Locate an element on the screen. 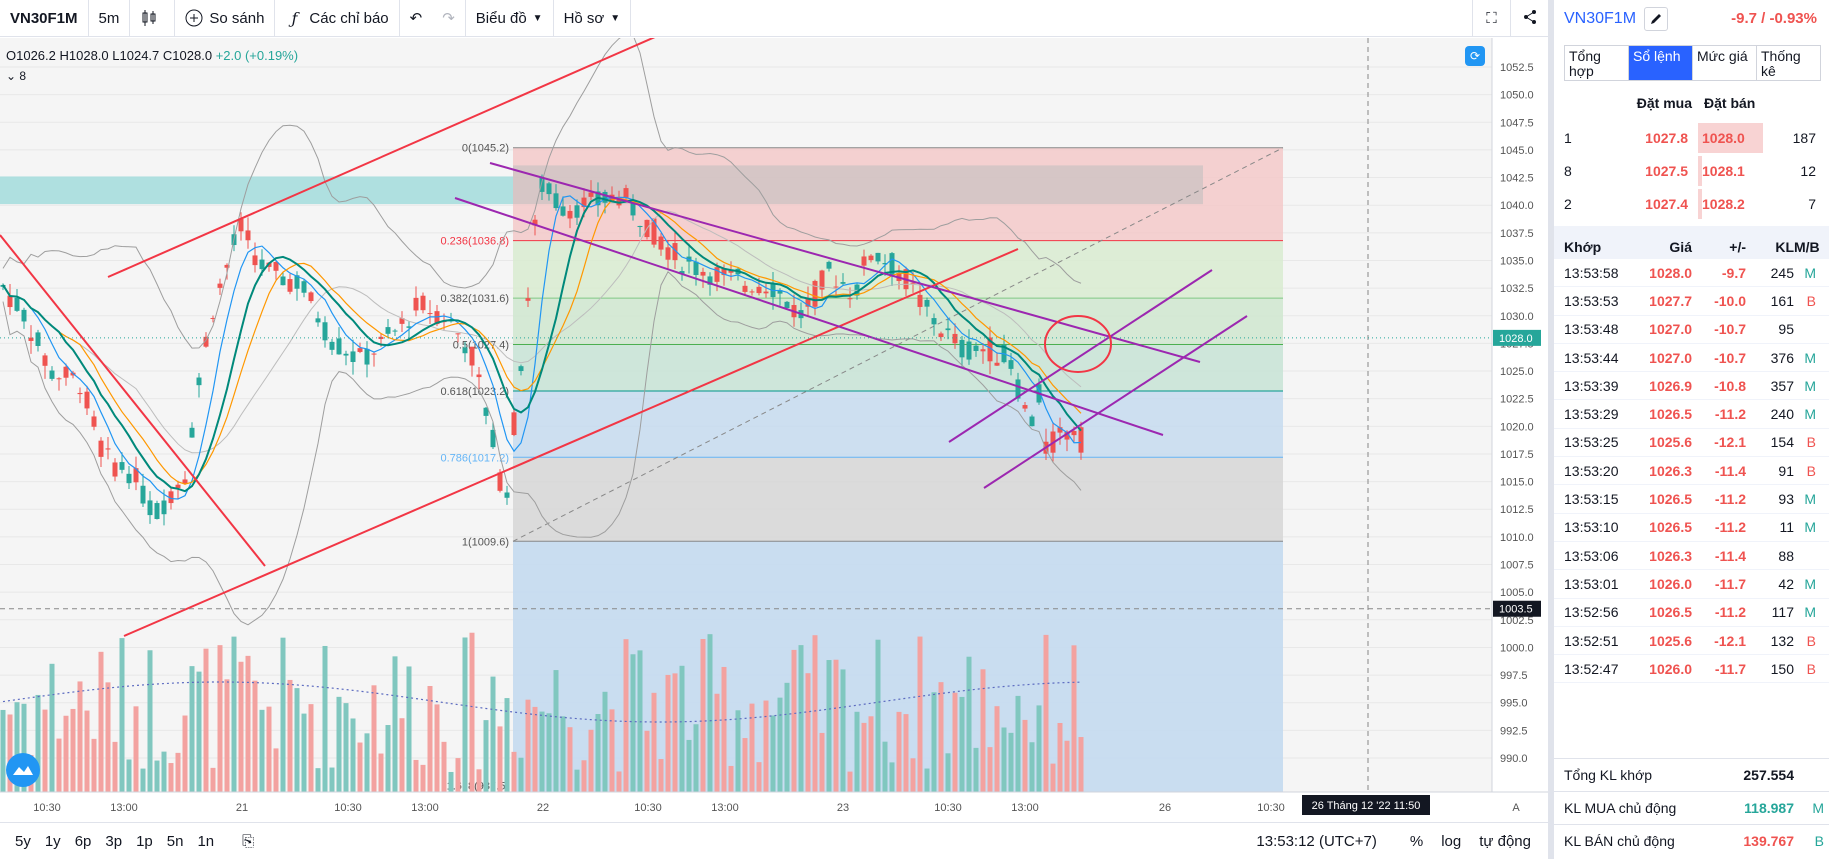  compare-button: So sánh is located at coordinates (225, 18).